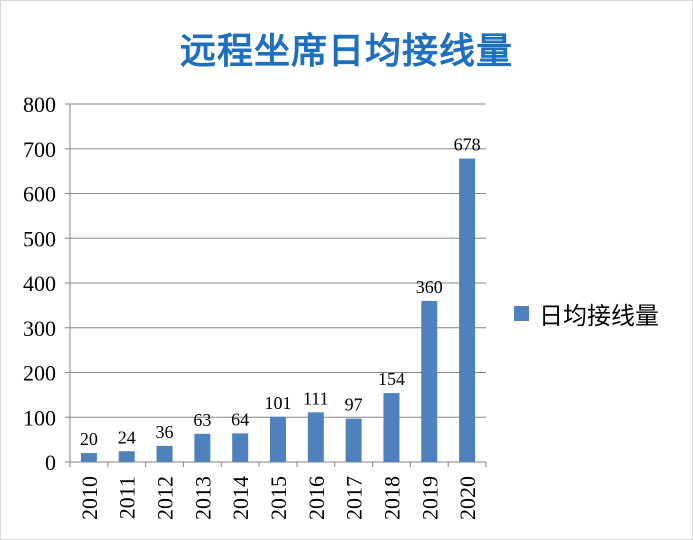 This screenshot has height=540, width=693. Describe the element at coordinates (316, 498) in the screenshot. I see `x-tick-label: 2016` at that location.